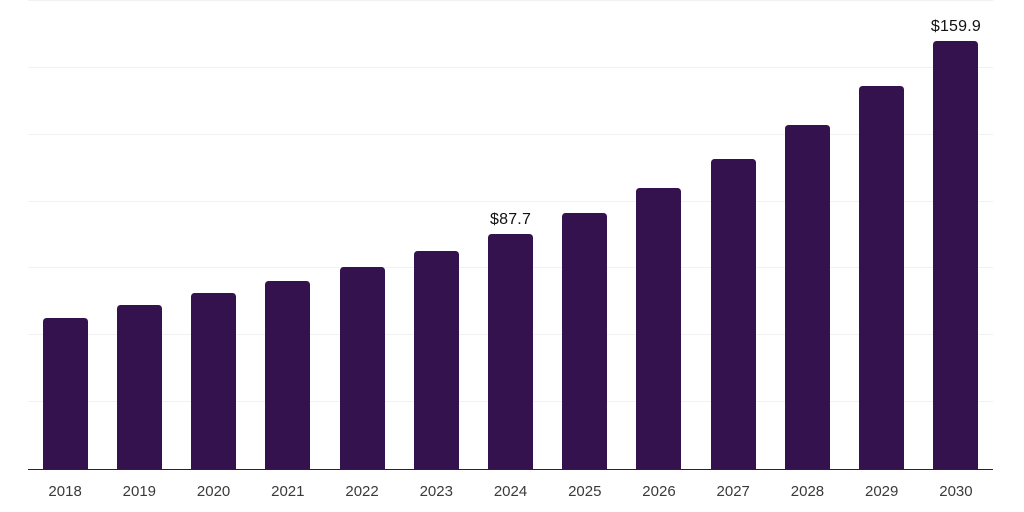  What do you see at coordinates (659, 491) in the screenshot?
I see `x-tick-2026: 2026` at bounding box center [659, 491].